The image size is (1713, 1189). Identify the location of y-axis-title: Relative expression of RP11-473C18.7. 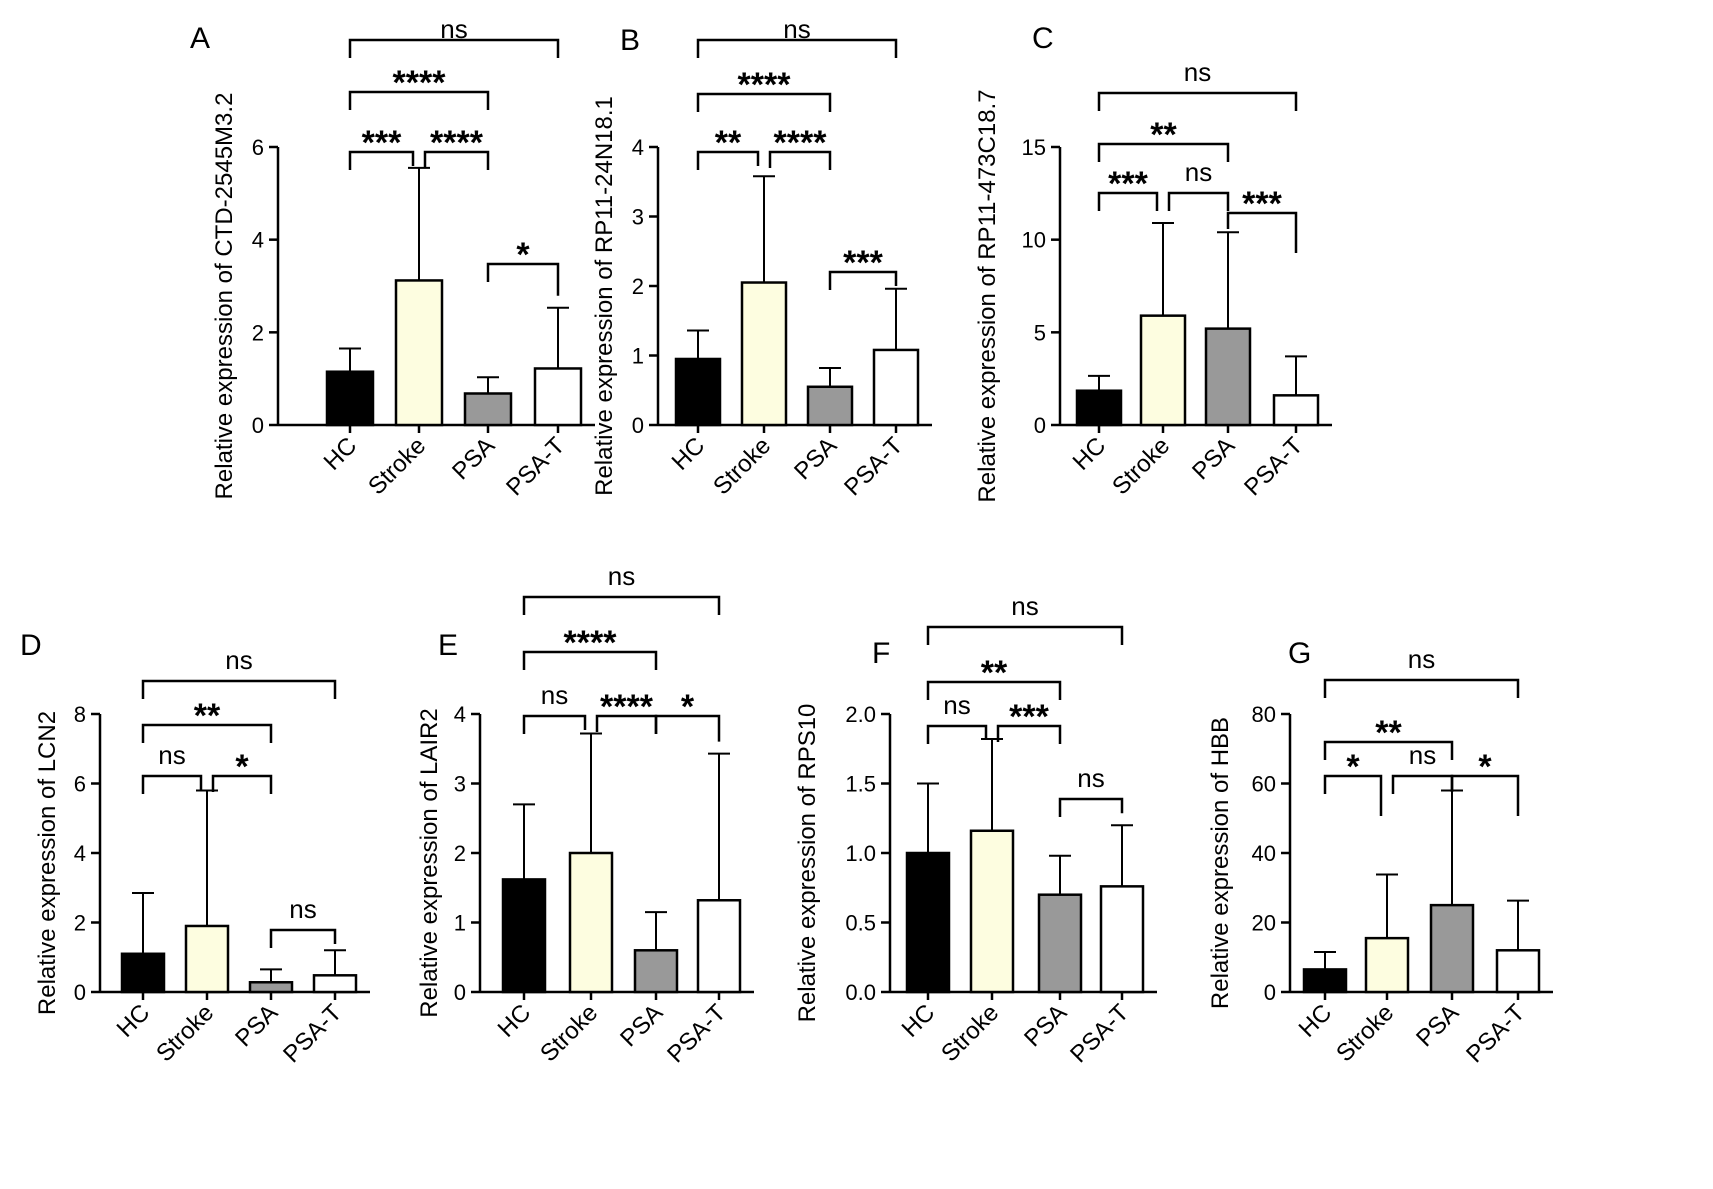
(987, 295).